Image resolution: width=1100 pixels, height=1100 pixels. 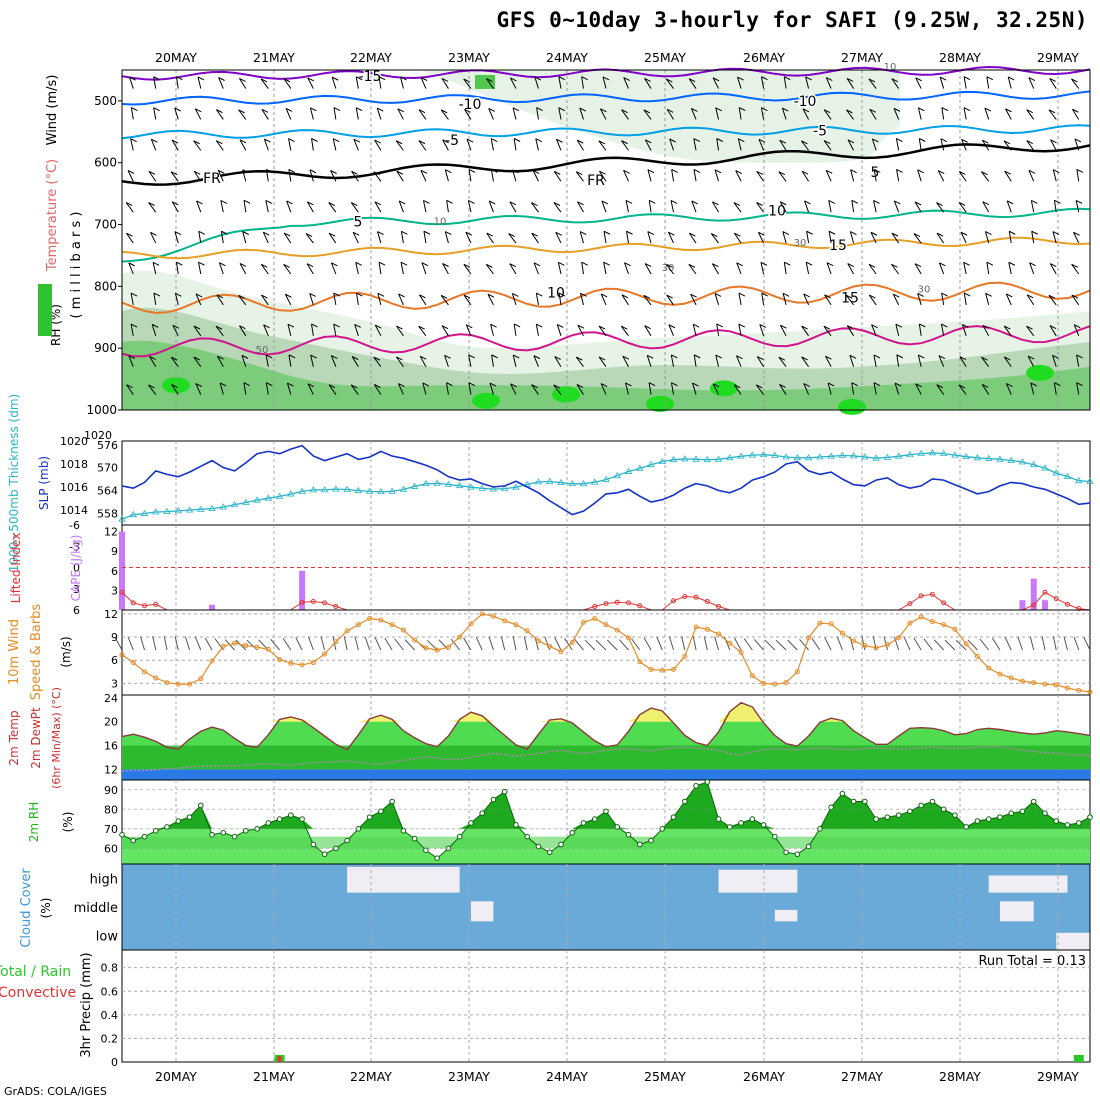 I want to click on slp-tick-1018: 1018, so click(x=74, y=464).